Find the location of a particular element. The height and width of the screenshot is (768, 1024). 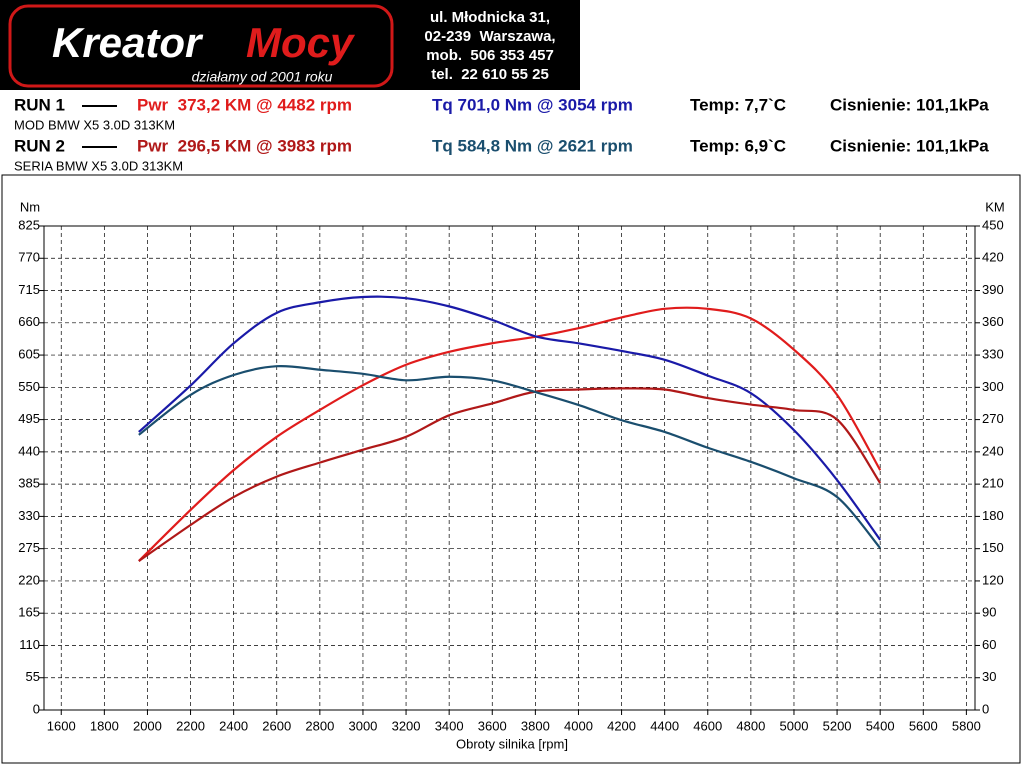

x-tick-label: 2600 is located at coordinates (276, 725).